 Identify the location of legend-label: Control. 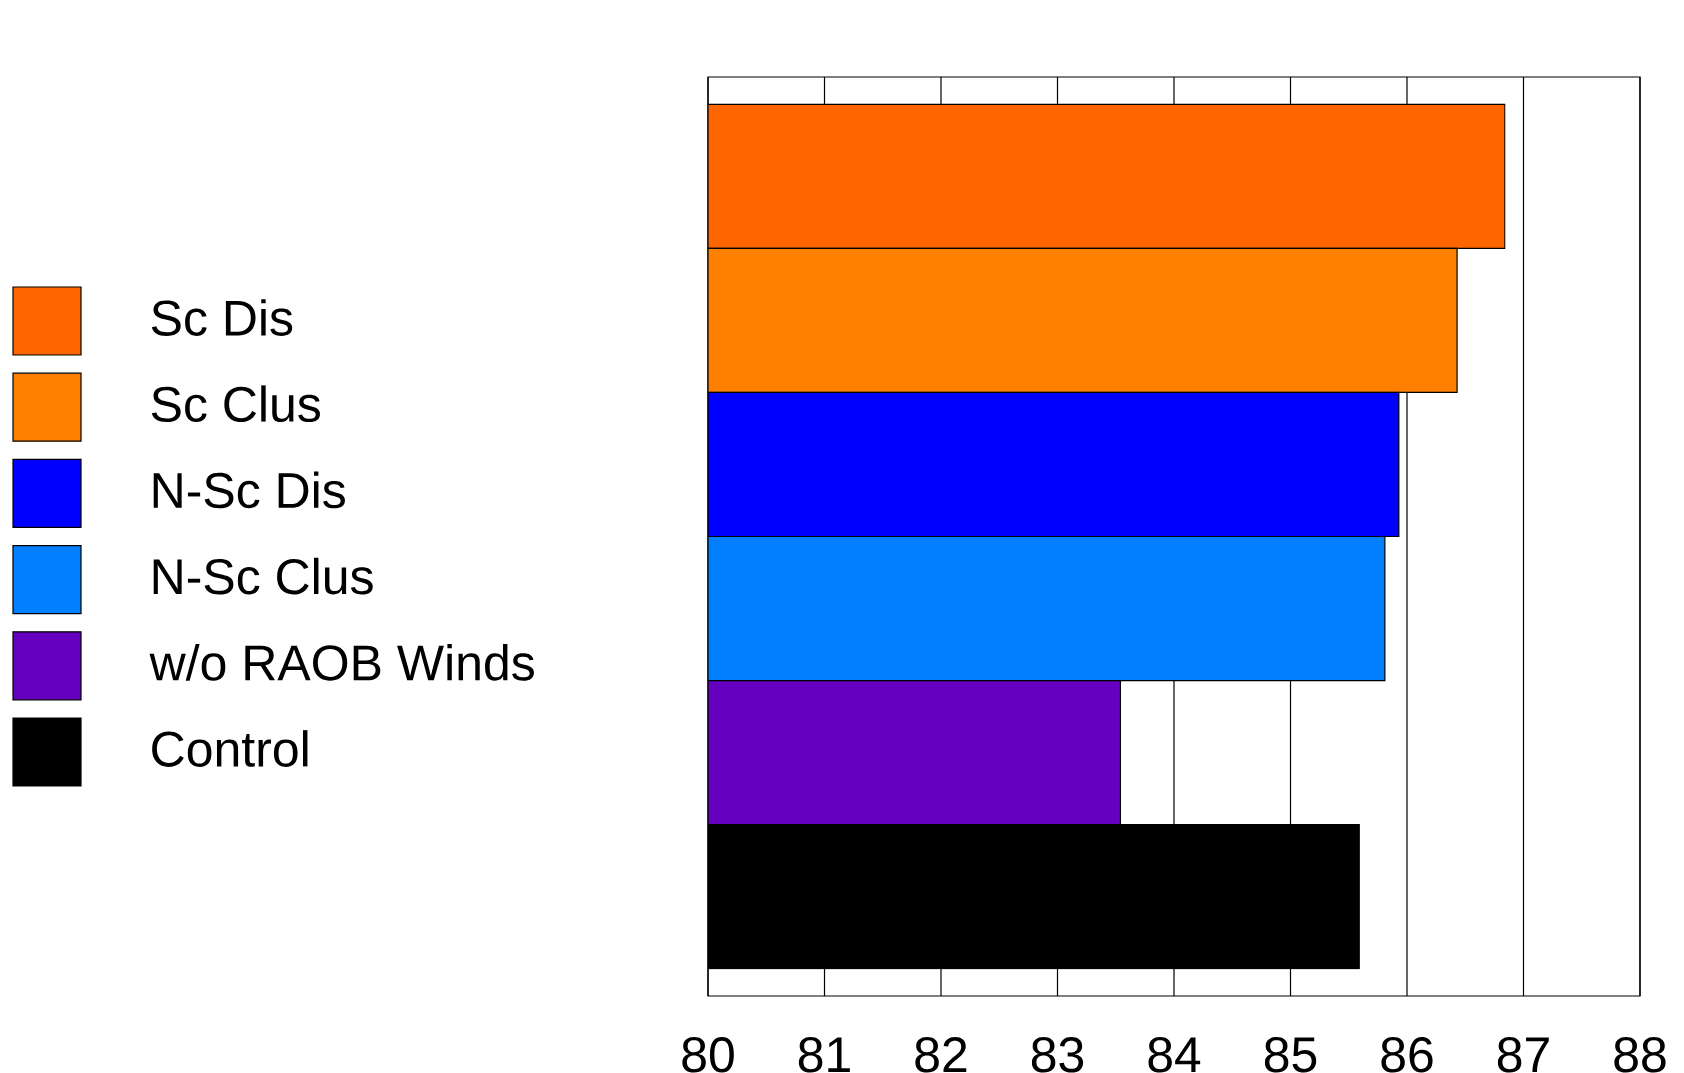
(230, 748).